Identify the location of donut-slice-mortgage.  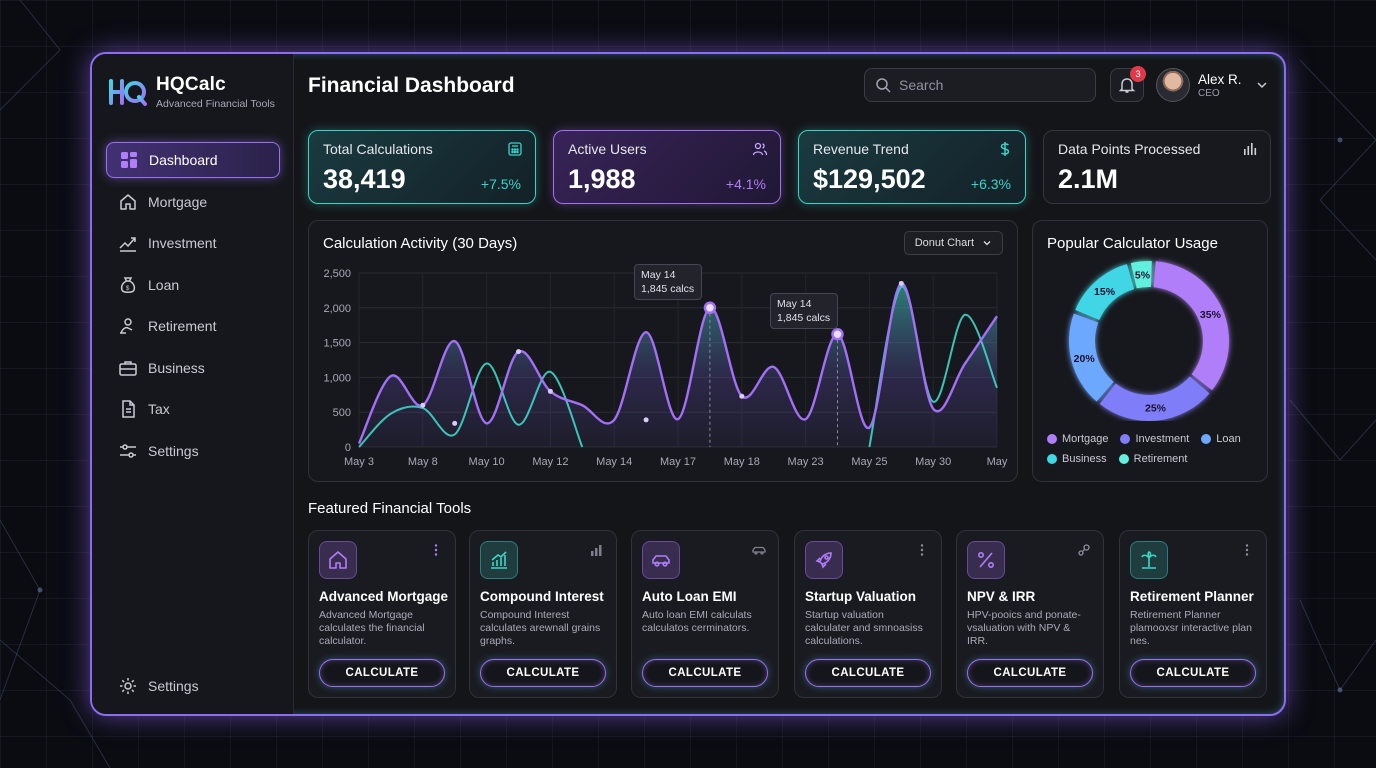
(1191, 326).